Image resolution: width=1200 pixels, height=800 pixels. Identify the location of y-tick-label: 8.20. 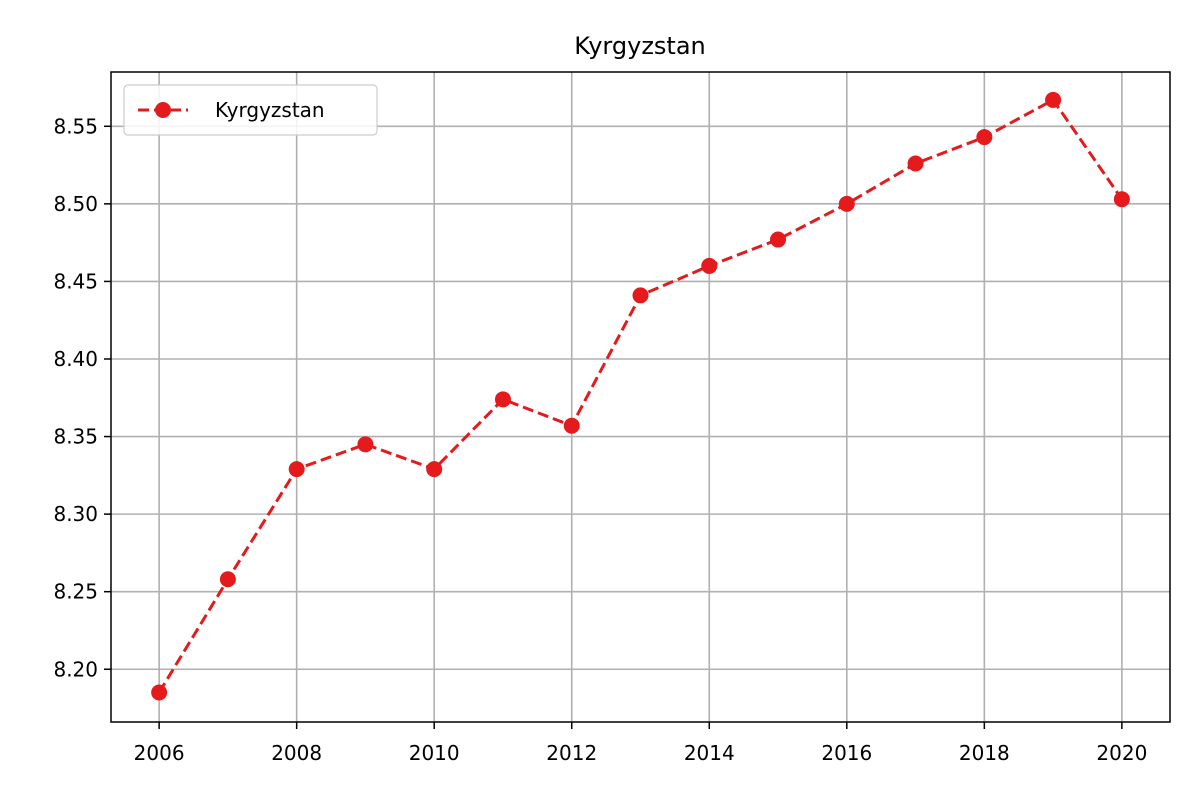
(75, 669).